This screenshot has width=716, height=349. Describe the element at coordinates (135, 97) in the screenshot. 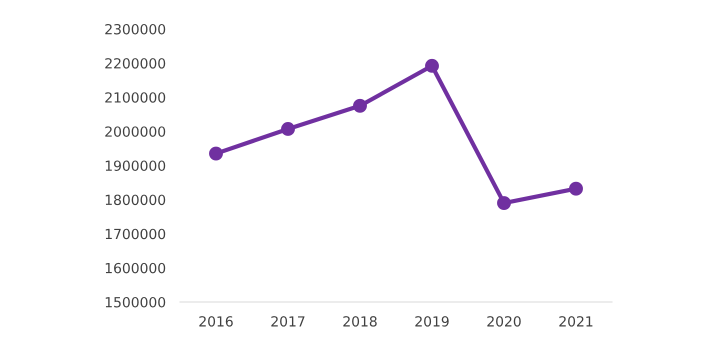

I see `y-tick-label: 2100000` at that location.